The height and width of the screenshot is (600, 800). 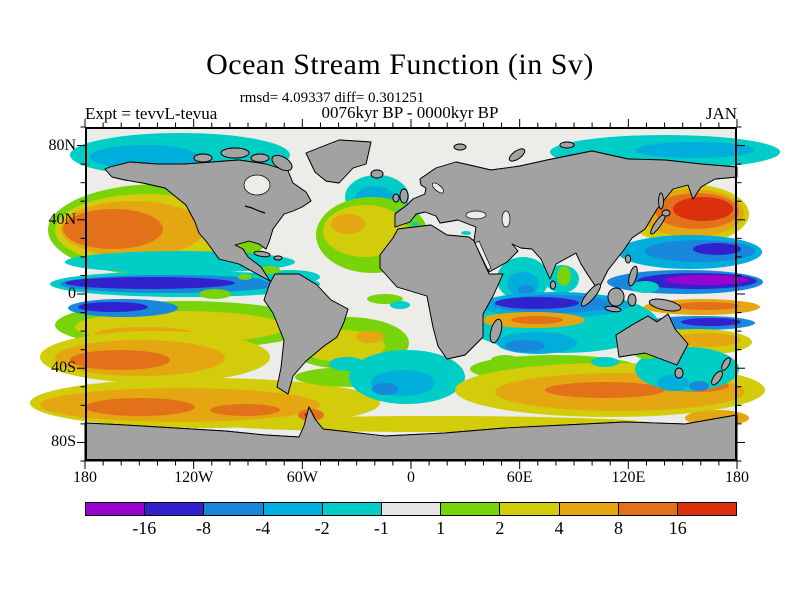 What do you see at coordinates (460, 147) in the screenshot?
I see `svalbard` at bounding box center [460, 147].